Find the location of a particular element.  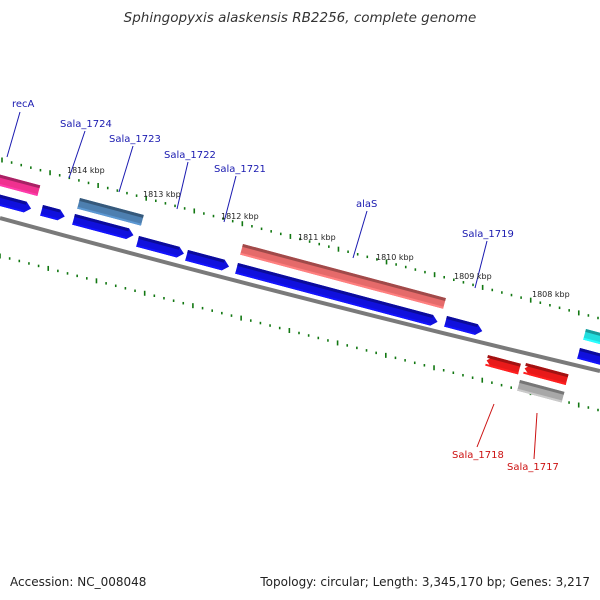

gene-label-sala-1721: Sala_1721 is located at coordinates (240, 169).